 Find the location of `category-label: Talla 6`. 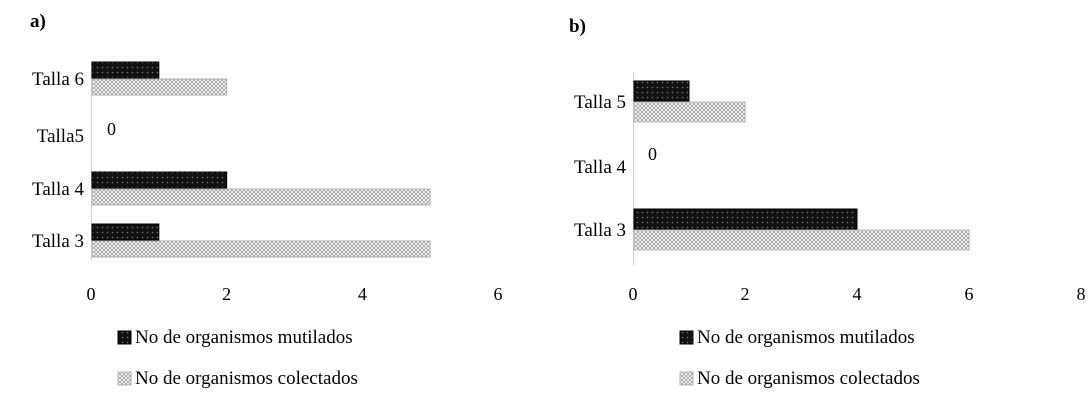

category-label: Talla 6 is located at coordinates (58, 79).